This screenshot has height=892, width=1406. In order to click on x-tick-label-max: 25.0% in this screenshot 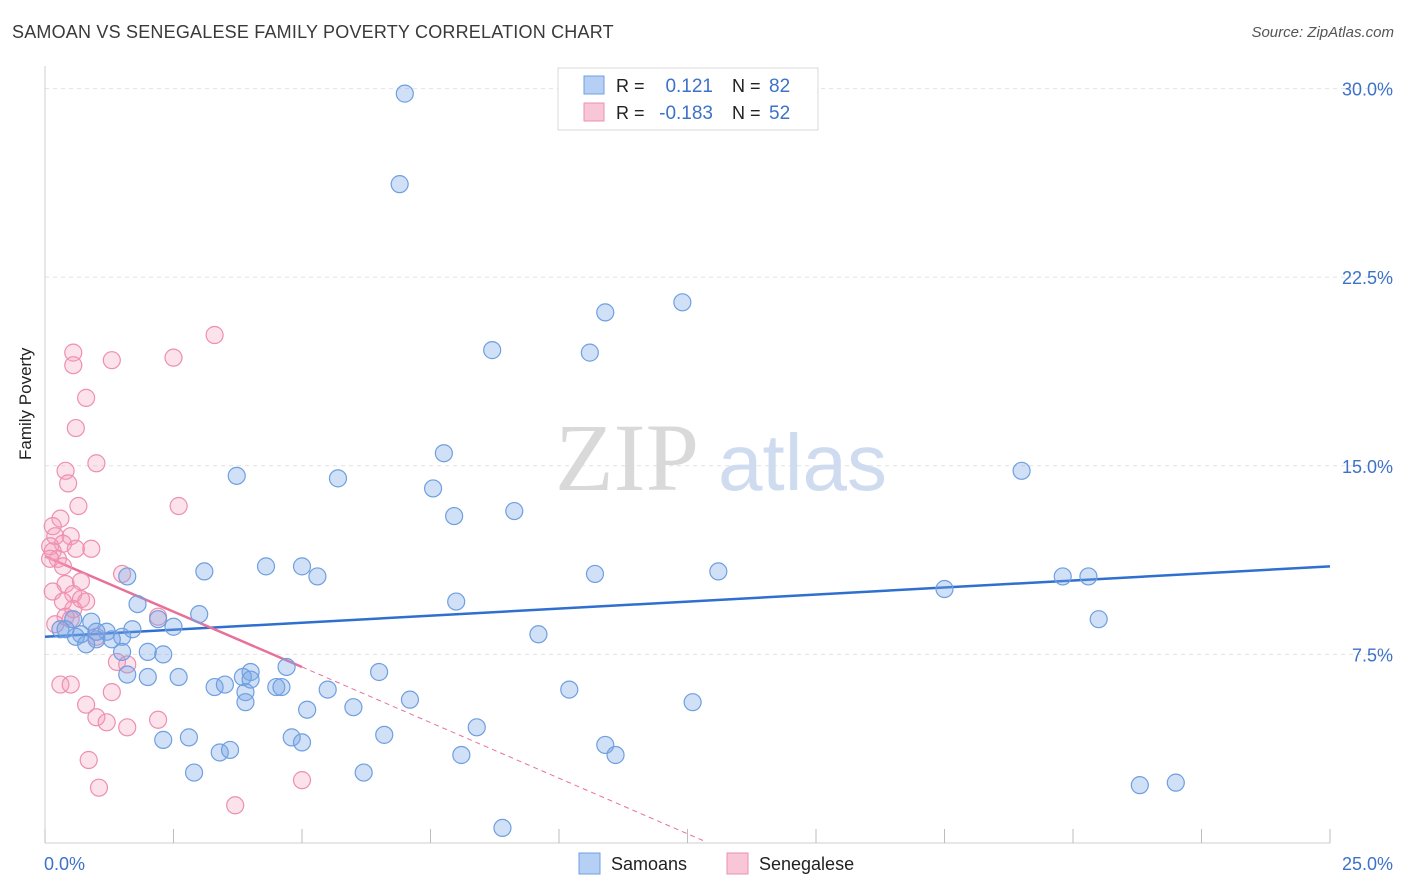, I will do `click(1367, 864)`.